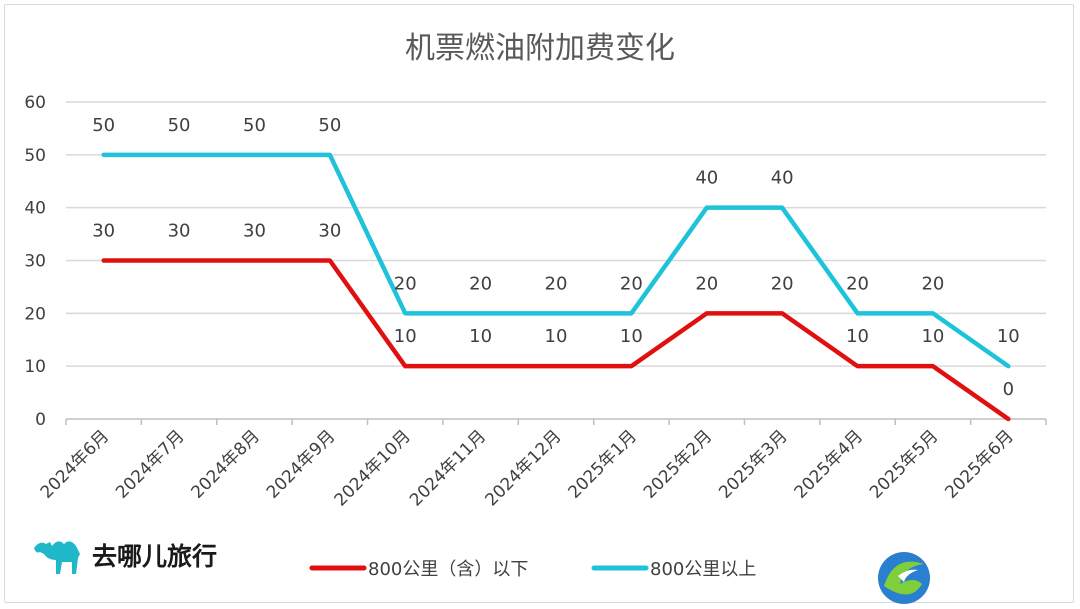 The image size is (1080, 609). Describe the element at coordinates (979, 464) in the screenshot. I see `x-tick-label: 2025年6月` at that location.